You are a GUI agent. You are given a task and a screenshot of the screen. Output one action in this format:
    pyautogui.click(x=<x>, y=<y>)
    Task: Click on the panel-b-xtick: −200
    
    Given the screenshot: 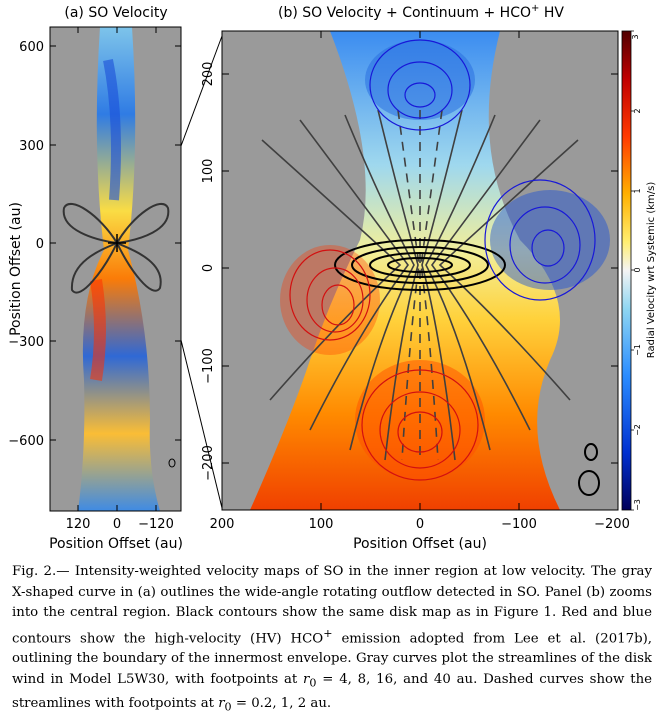 What is the action you would take?
    pyautogui.click(x=612, y=524)
    